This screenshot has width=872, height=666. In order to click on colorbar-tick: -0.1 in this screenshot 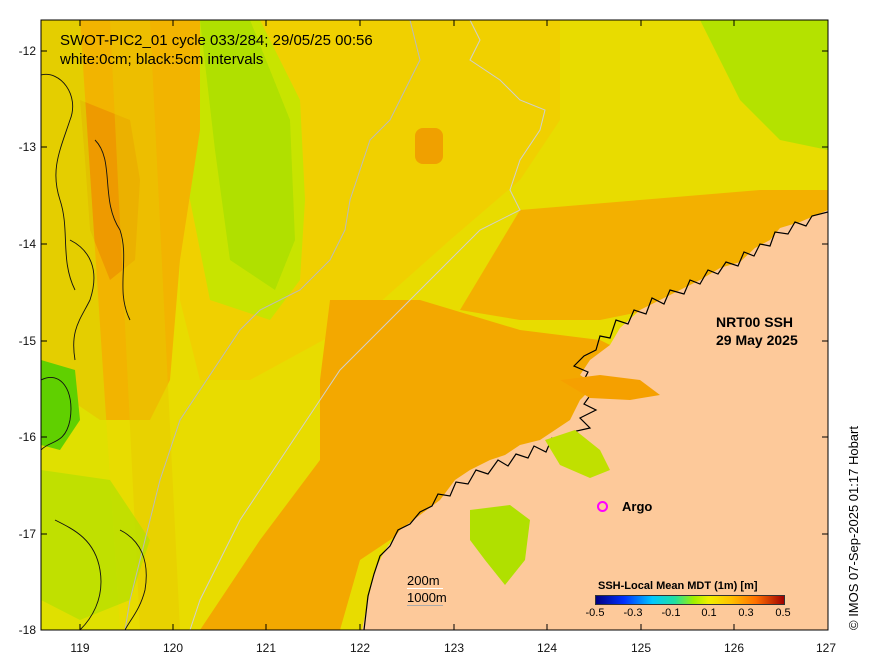, I will do `click(671, 613)`.